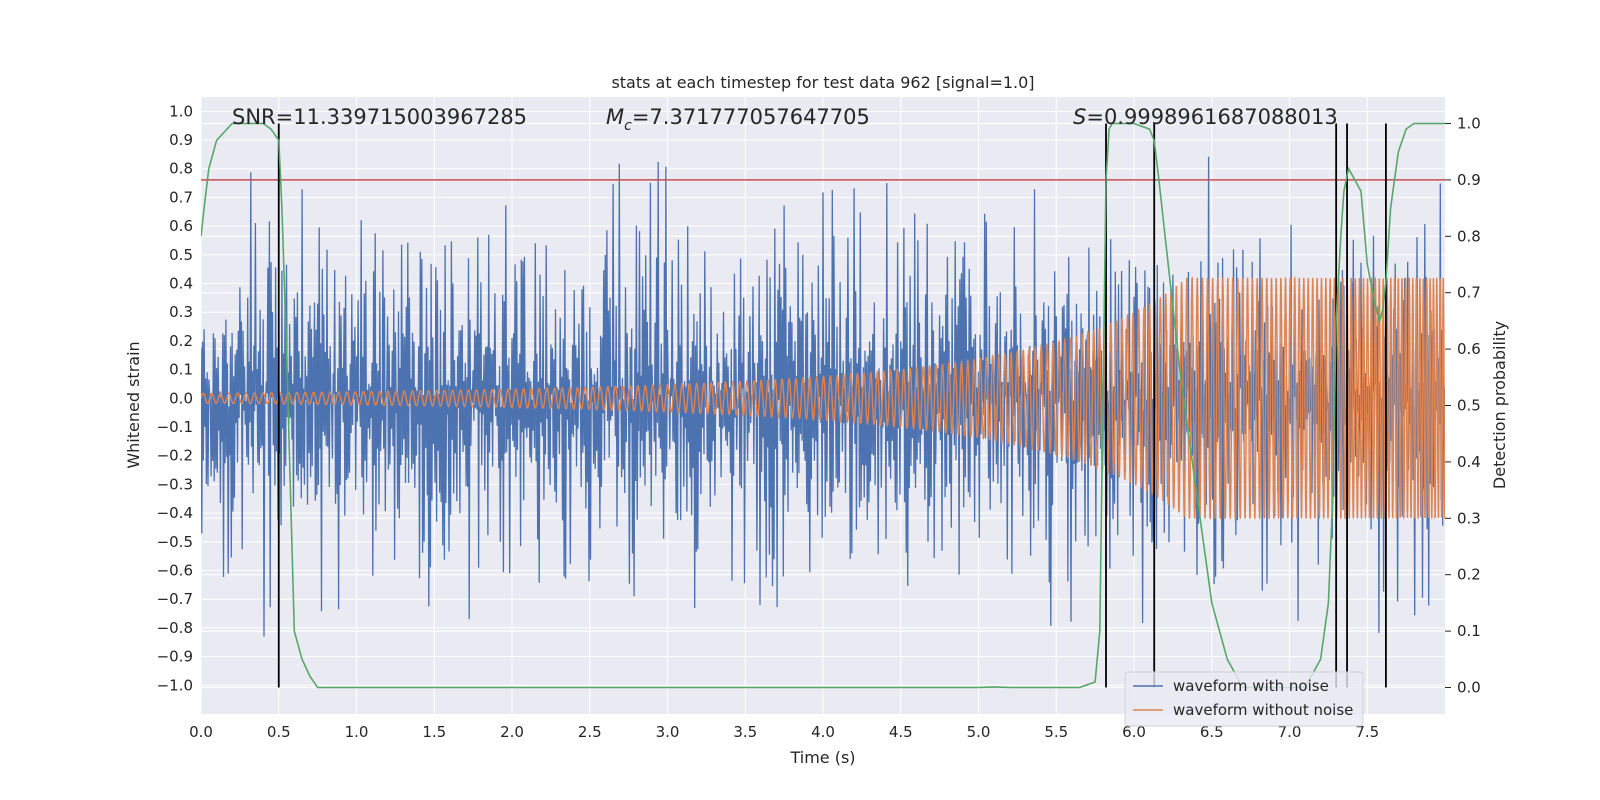 The image size is (1600, 800). I want to click on x-tick-label: 6.0, so click(1134, 732).